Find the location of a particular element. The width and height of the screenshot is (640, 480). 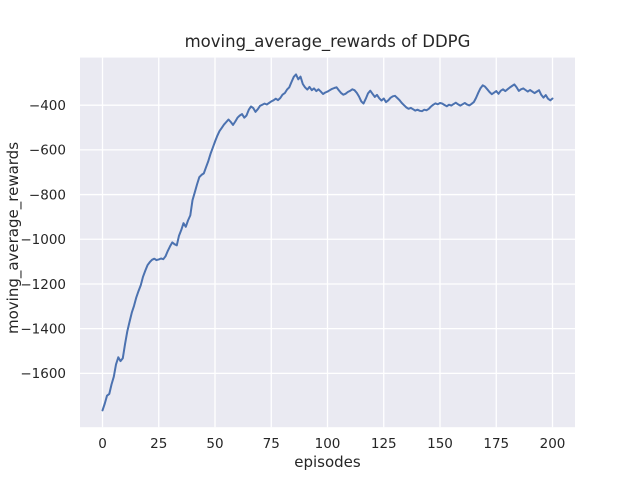

x-tick-label: 100 is located at coordinates (328, 444).